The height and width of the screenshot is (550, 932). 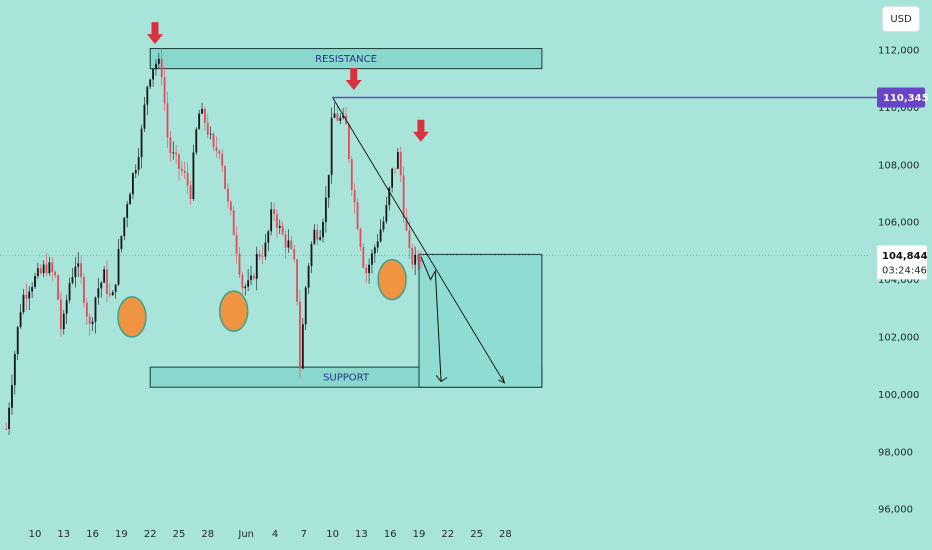 I want to click on last-price-badge: 104,844 03:24:46, so click(x=902, y=262).